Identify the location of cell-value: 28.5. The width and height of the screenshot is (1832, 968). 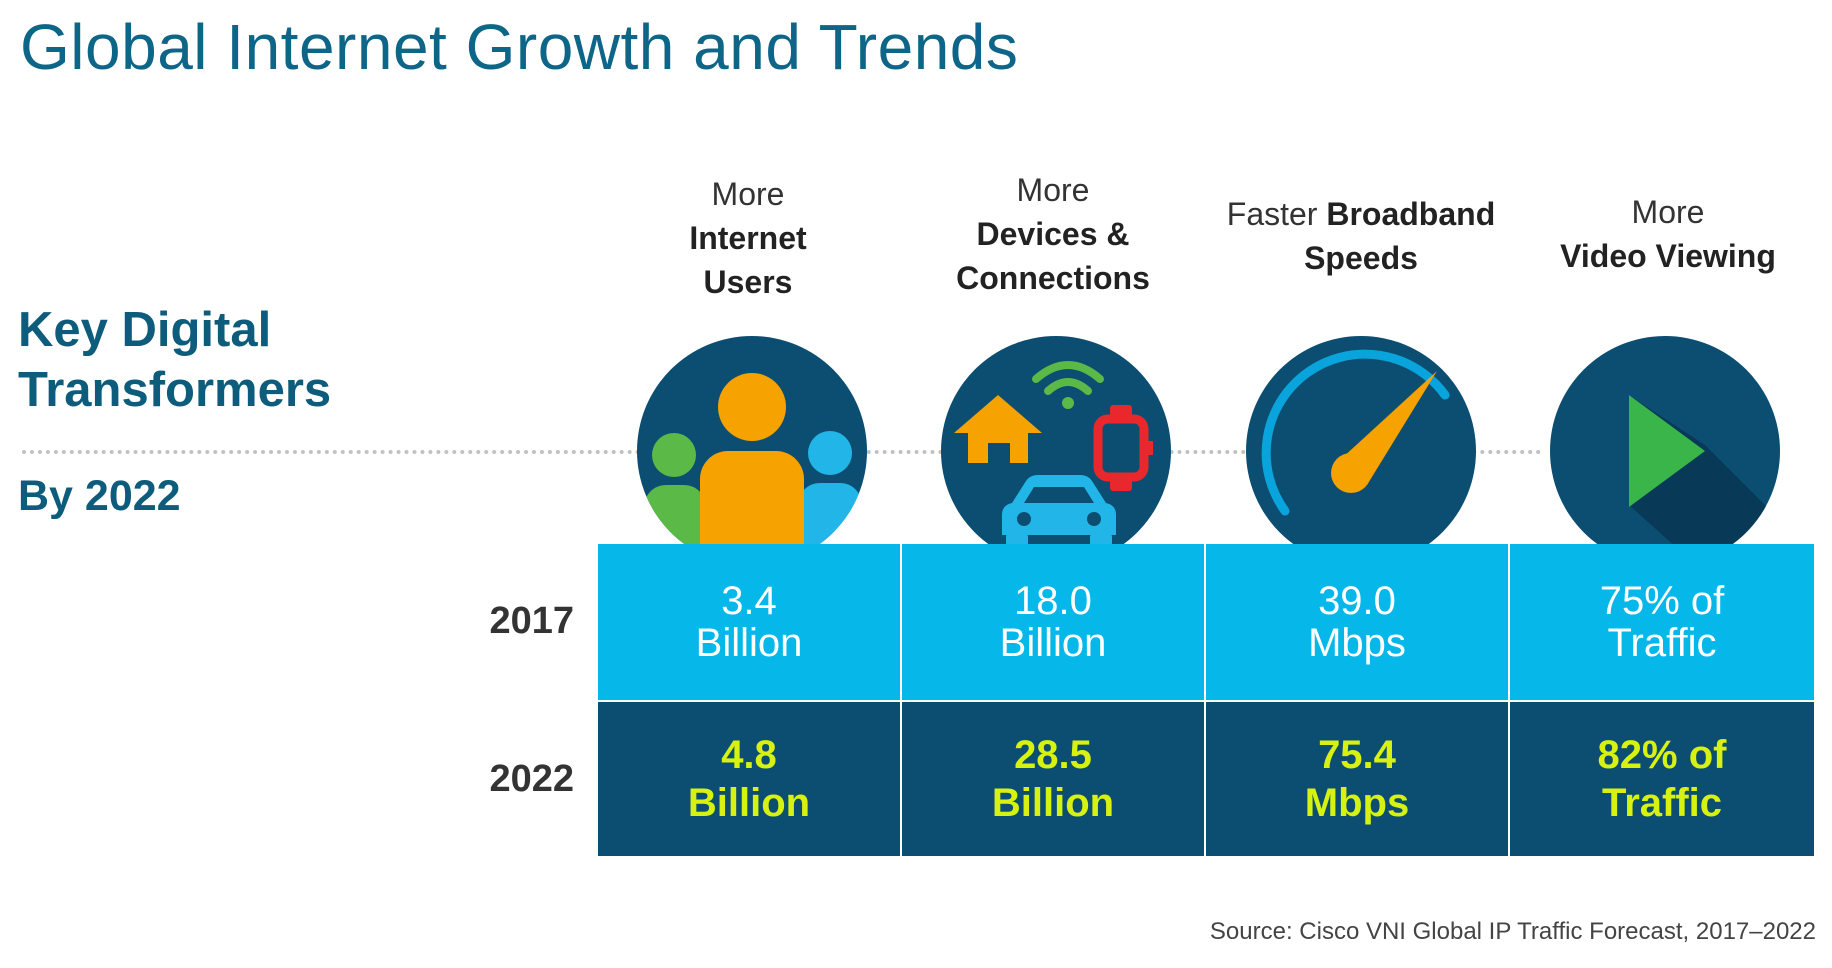
(1053, 755).